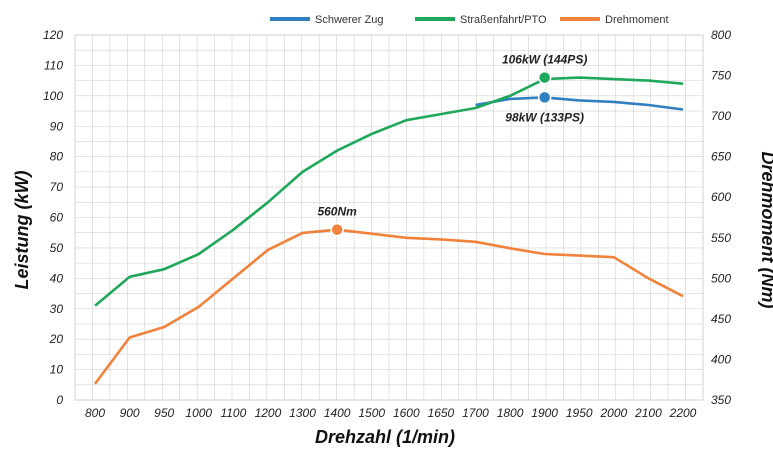  What do you see at coordinates (683, 413) in the screenshot?
I see `x-tick-label: 2200` at bounding box center [683, 413].